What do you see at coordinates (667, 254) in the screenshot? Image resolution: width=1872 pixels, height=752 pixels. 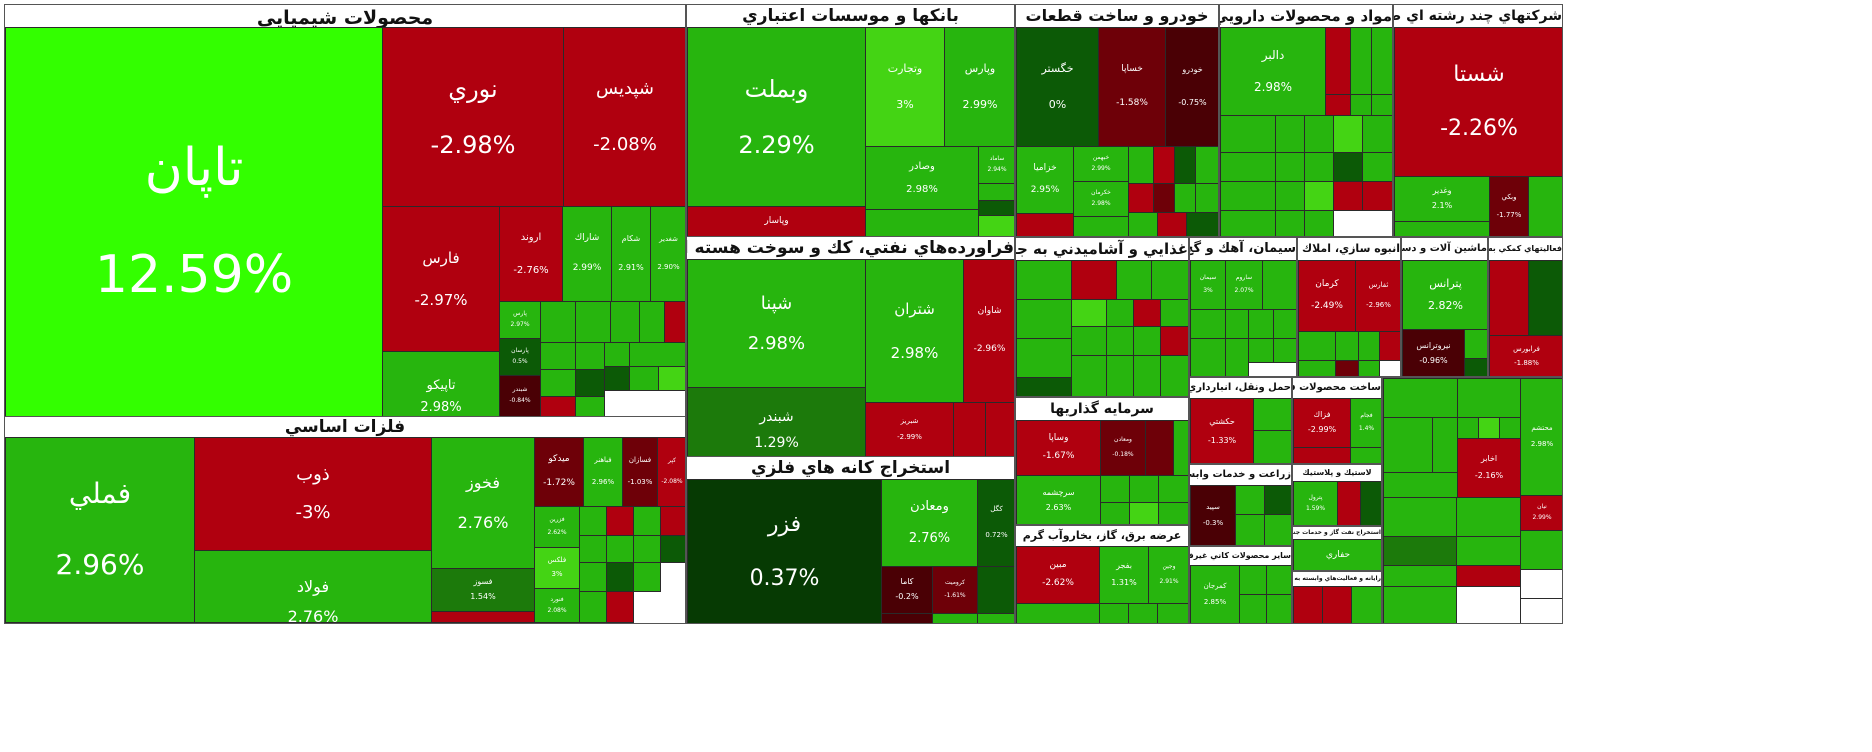 I see `stock-tile: شغدير 2.90%` at bounding box center [667, 254].